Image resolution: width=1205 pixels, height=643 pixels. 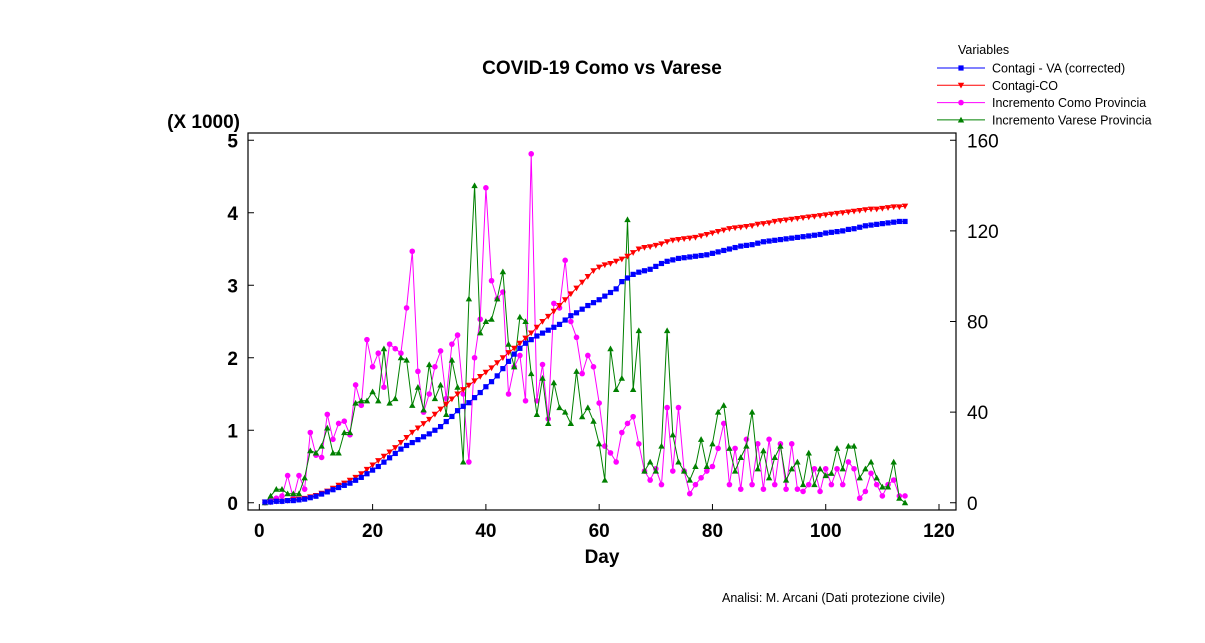 What do you see at coordinates (1025, 86) in the screenshot?
I see `legend-entry-label: Contagi-CO` at bounding box center [1025, 86].